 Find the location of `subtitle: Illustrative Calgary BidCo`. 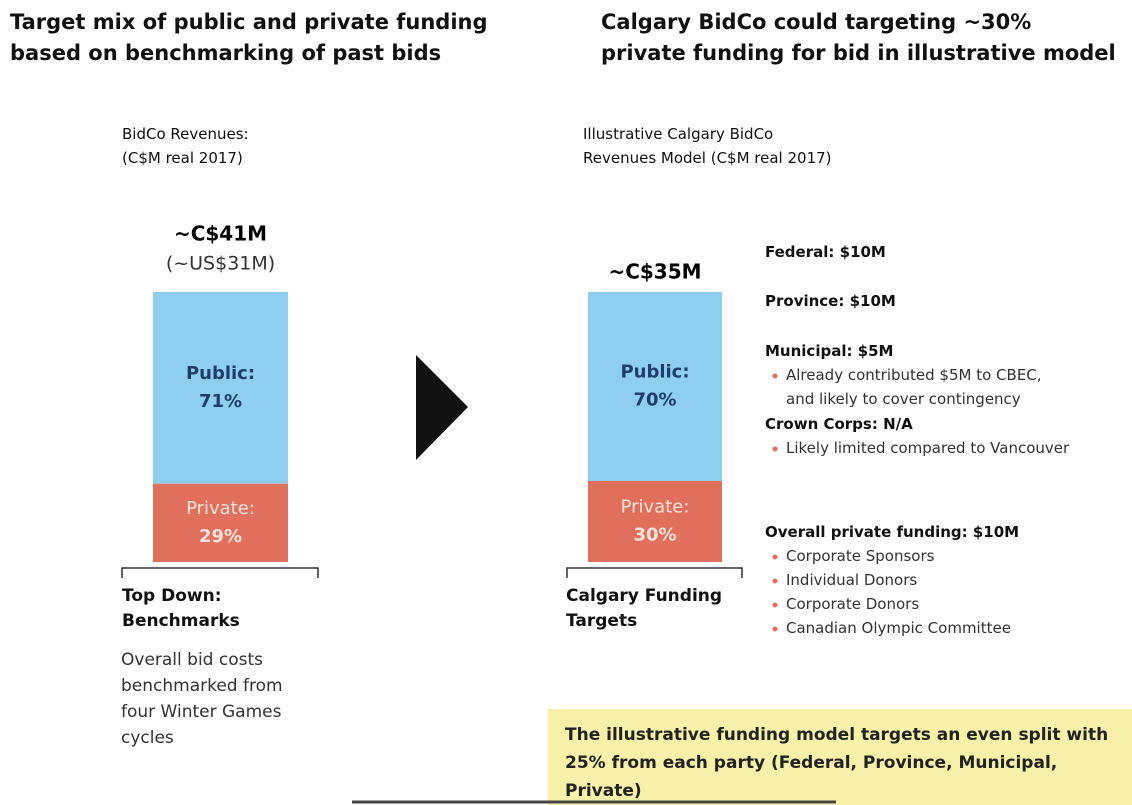

subtitle: Illustrative Calgary BidCo is located at coordinates (678, 134).